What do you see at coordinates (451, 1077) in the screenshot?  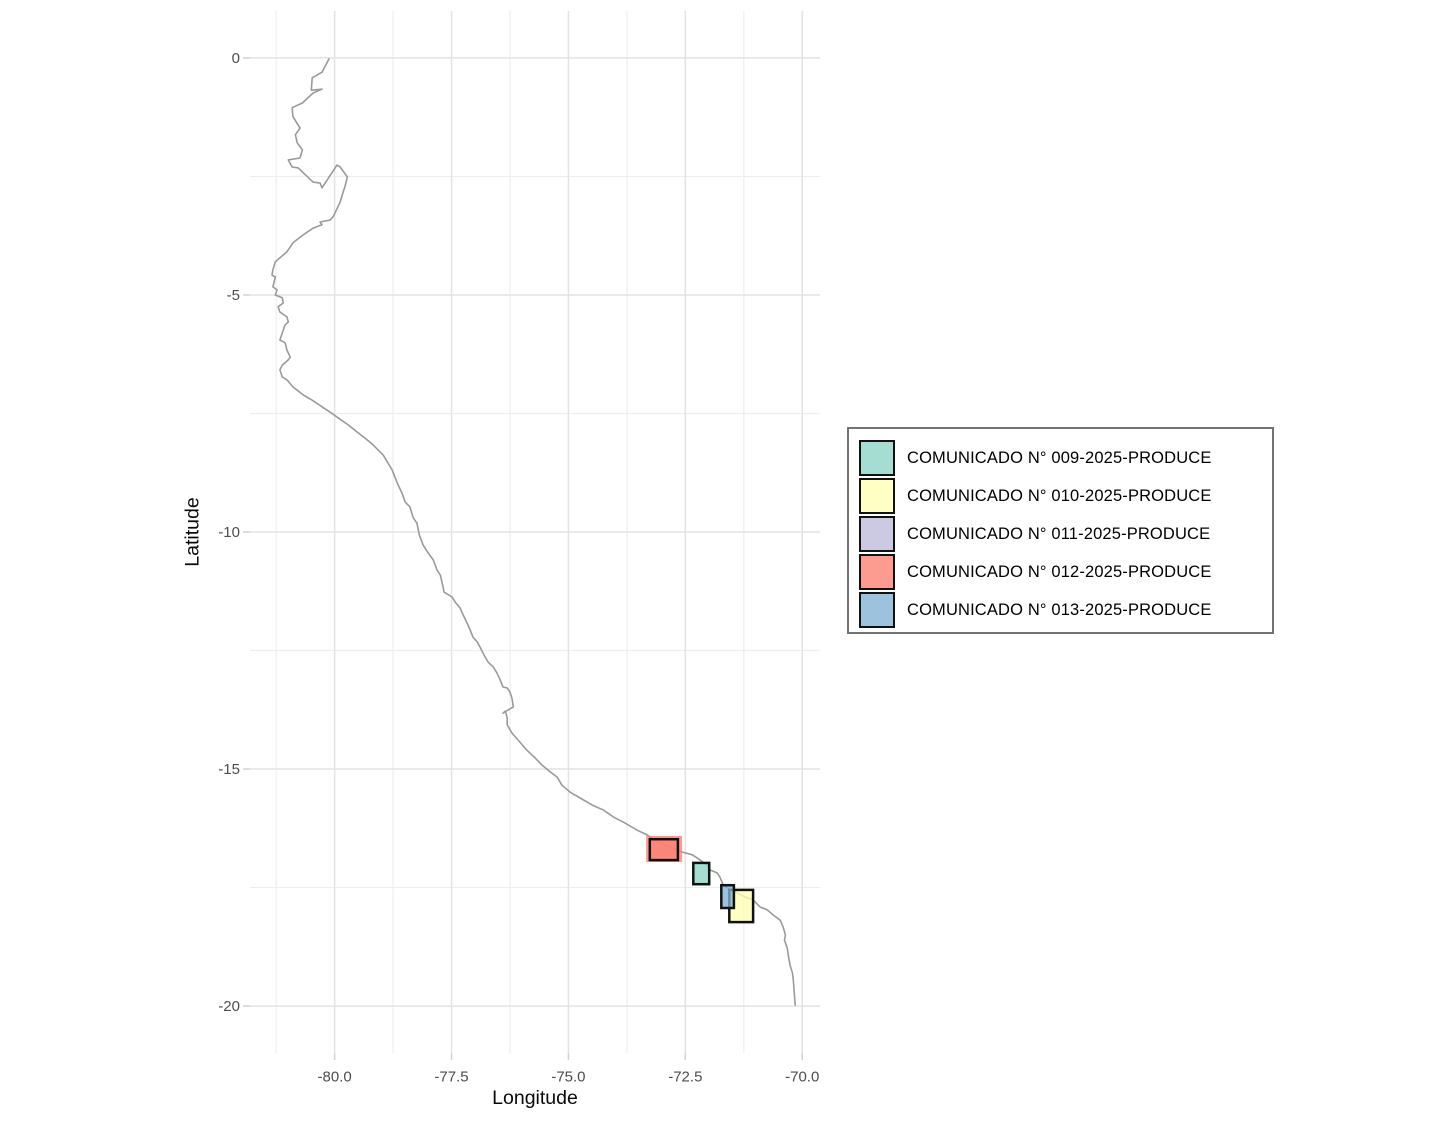 I see `x-tick-label: -77.5` at bounding box center [451, 1077].